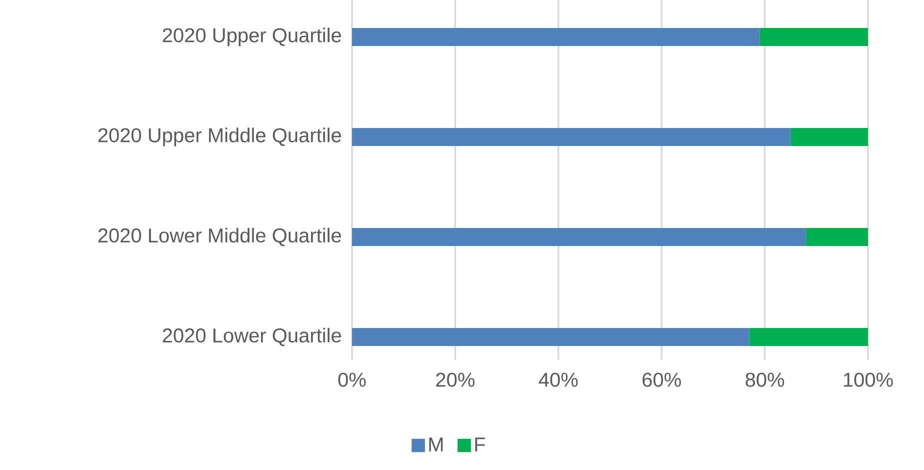  Describe the element at coordinates (252, 37) in the screenshot. I see `y-tick-label: 2020 Upper Quartile` at that location.